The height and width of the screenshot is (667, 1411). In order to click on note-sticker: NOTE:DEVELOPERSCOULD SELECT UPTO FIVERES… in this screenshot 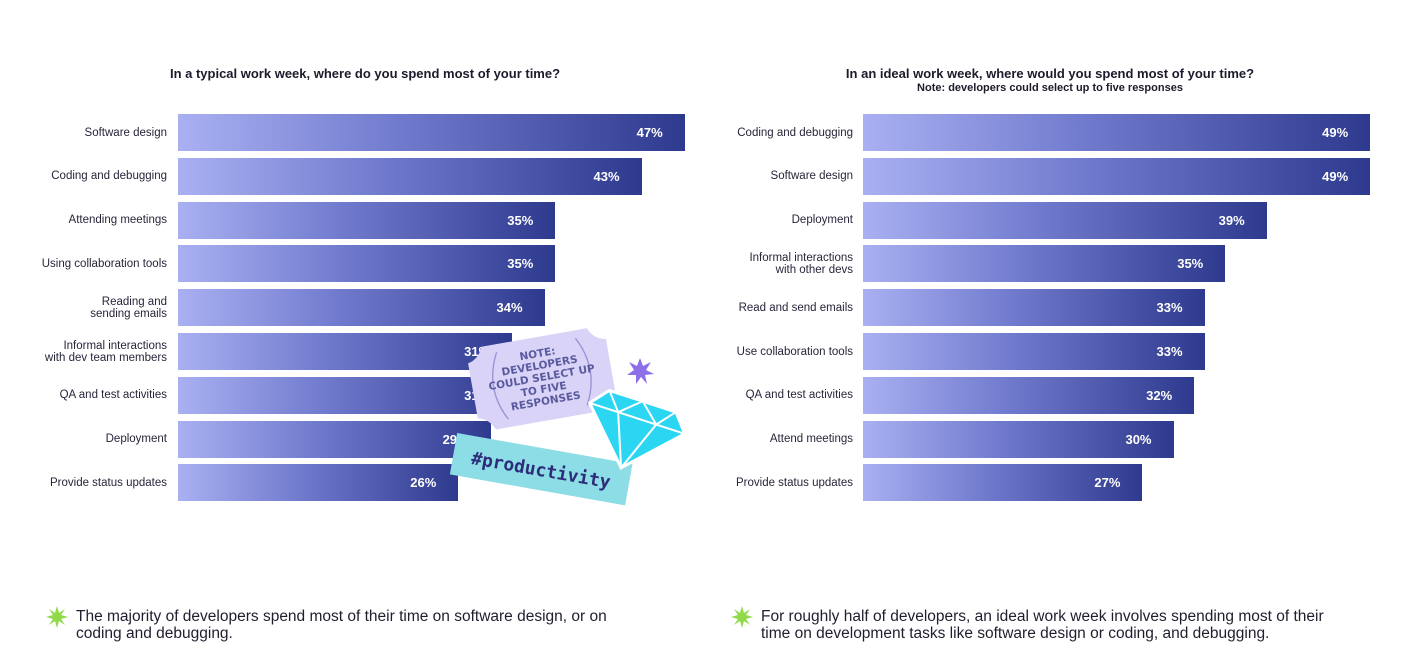, I will do `click(565, 420)`.